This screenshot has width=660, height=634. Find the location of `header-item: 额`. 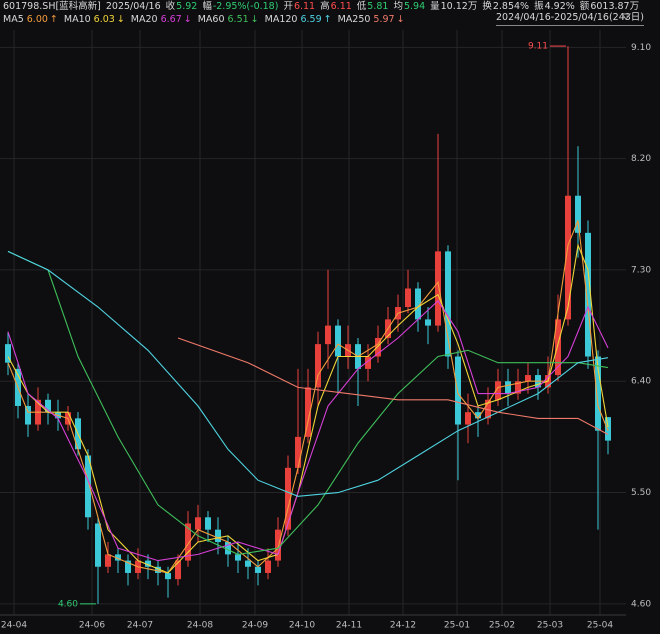

header-item: 额 is located at coordinates (584, 6).